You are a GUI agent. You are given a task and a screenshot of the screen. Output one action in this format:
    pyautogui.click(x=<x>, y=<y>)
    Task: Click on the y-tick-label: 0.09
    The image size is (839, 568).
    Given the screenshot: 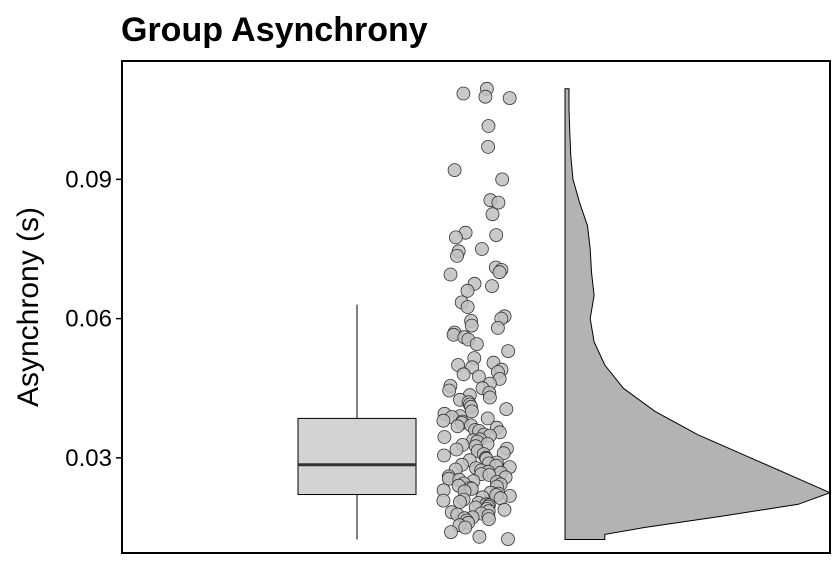 What is the action you would take?
    pyautogui.click(x=88, y=179)
    